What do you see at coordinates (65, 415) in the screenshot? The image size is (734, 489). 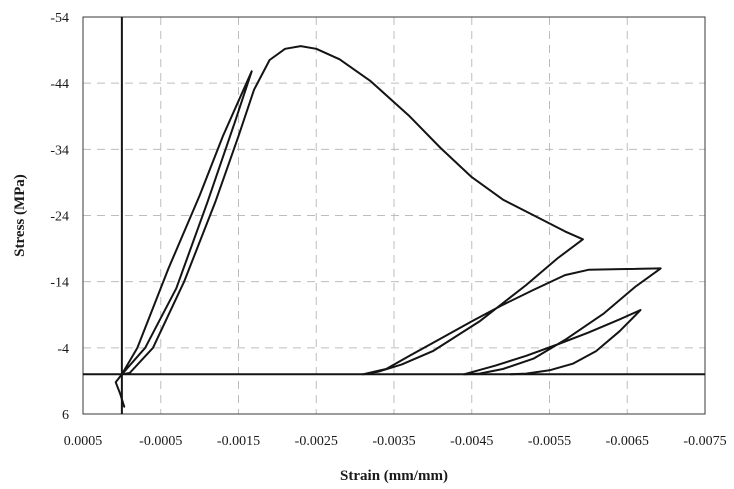 I see `y-tick-label: 6` at bounding box center [65, 415].